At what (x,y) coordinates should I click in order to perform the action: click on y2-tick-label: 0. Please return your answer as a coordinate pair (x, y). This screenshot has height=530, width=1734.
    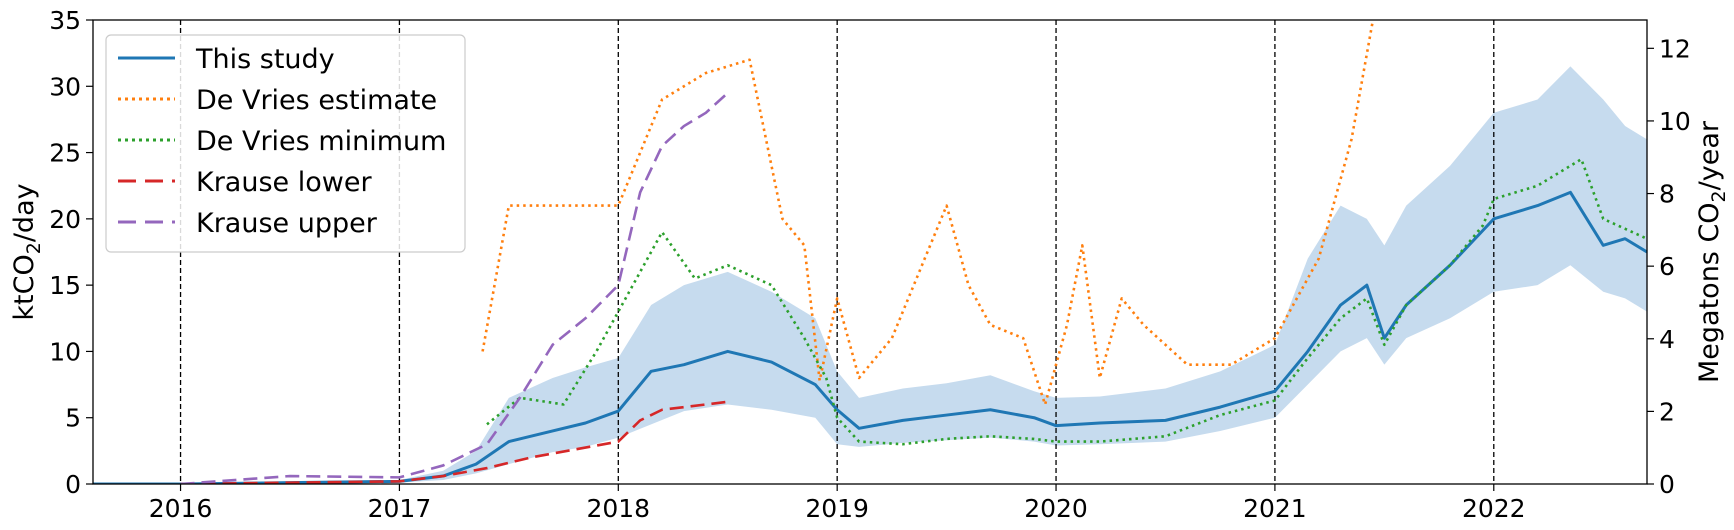
    Looking at the image, I should click on (1667, 484).